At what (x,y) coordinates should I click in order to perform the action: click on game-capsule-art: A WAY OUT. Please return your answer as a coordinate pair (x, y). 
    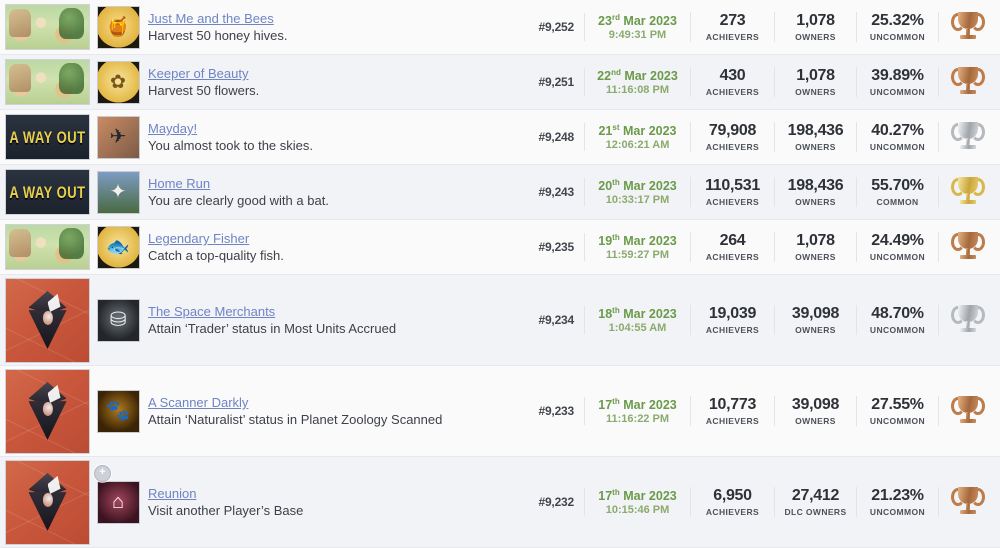
    Looking at the image, I should click on (47, 137).